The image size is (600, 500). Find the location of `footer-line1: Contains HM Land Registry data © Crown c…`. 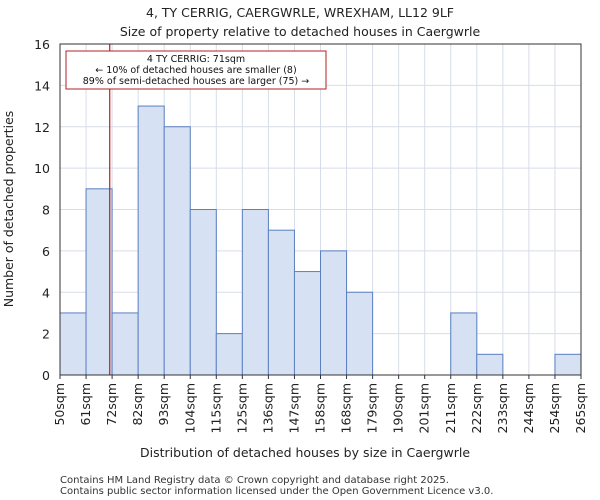

footer-line1: Contains HM Land Registry data © Crown c… is located at coordinates (254, 480).